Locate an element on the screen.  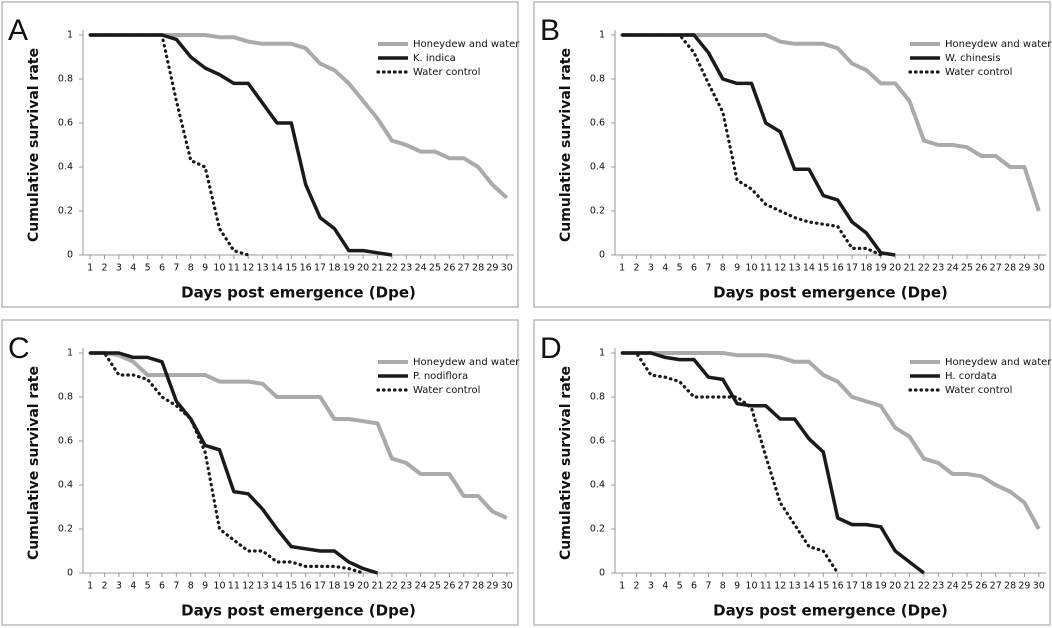
x-tick-label: 19 is located at coordinates (881, 268).